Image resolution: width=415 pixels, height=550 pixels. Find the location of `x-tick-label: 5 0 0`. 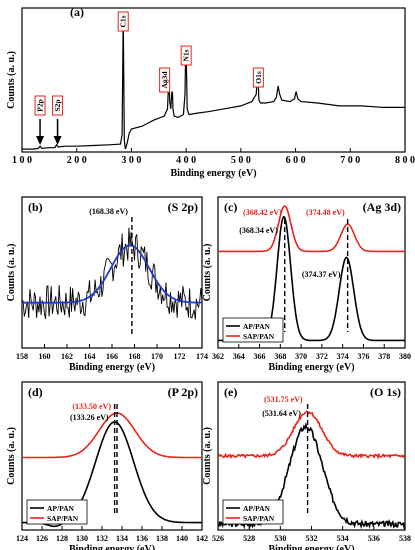

x-tick-label: 5 0 0 is located at coordinates (241, 160).